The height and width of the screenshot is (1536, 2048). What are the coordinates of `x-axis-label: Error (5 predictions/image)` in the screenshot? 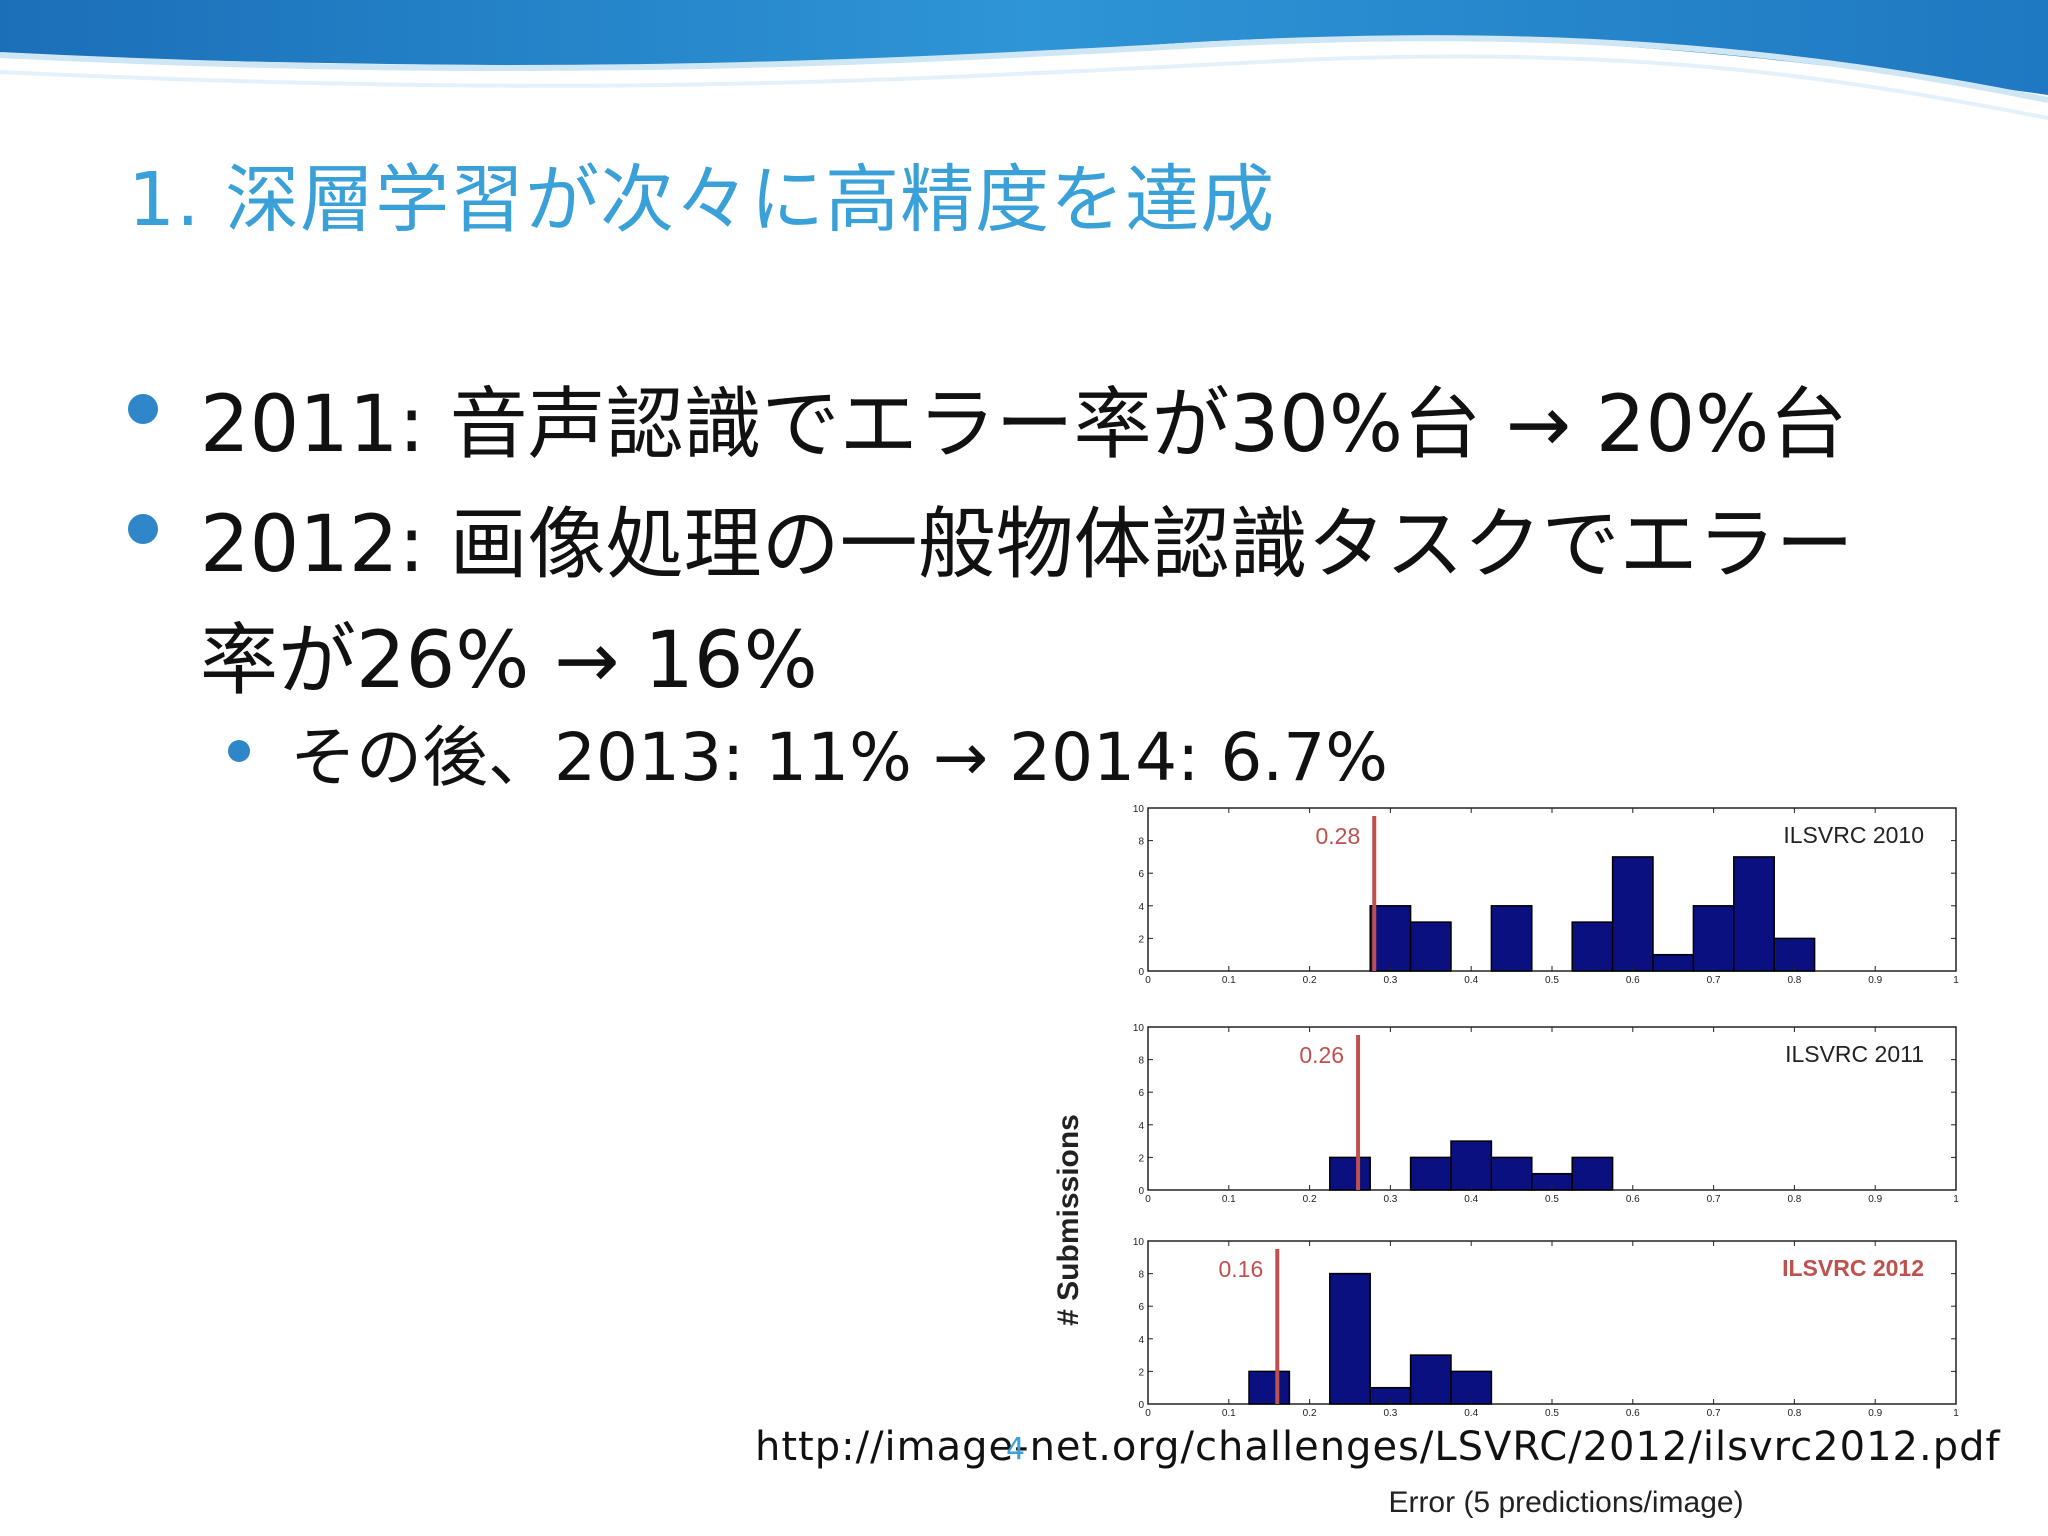 It's located at (1565, 1502).